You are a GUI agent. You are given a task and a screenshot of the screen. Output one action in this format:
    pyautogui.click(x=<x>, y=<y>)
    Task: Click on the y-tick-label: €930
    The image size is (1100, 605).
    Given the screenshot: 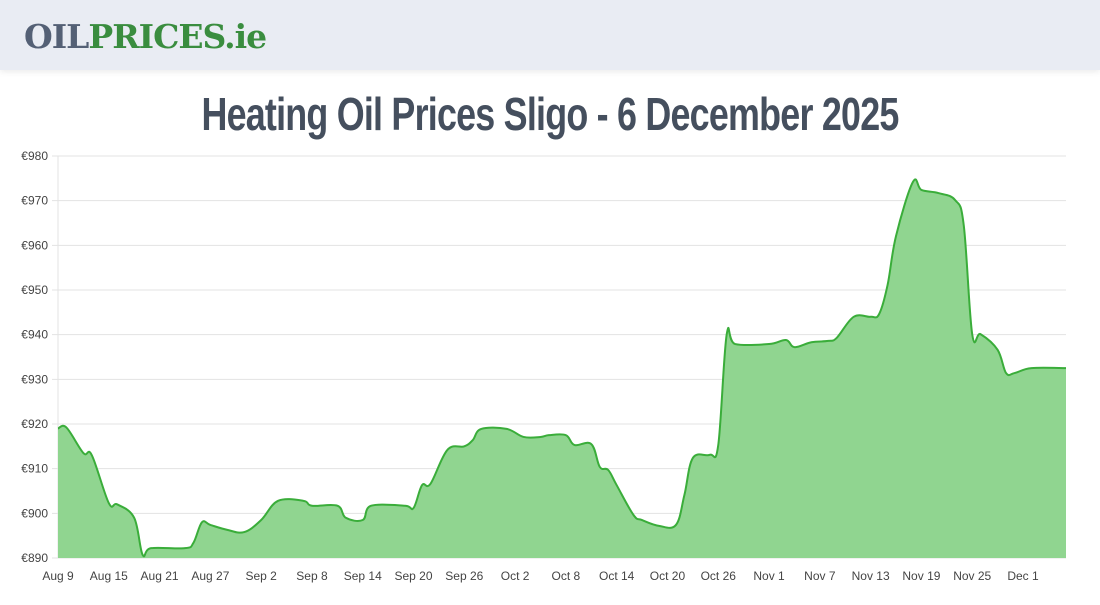 What is the action you would take?
    pyautogui.click(x=34, y=379)
    